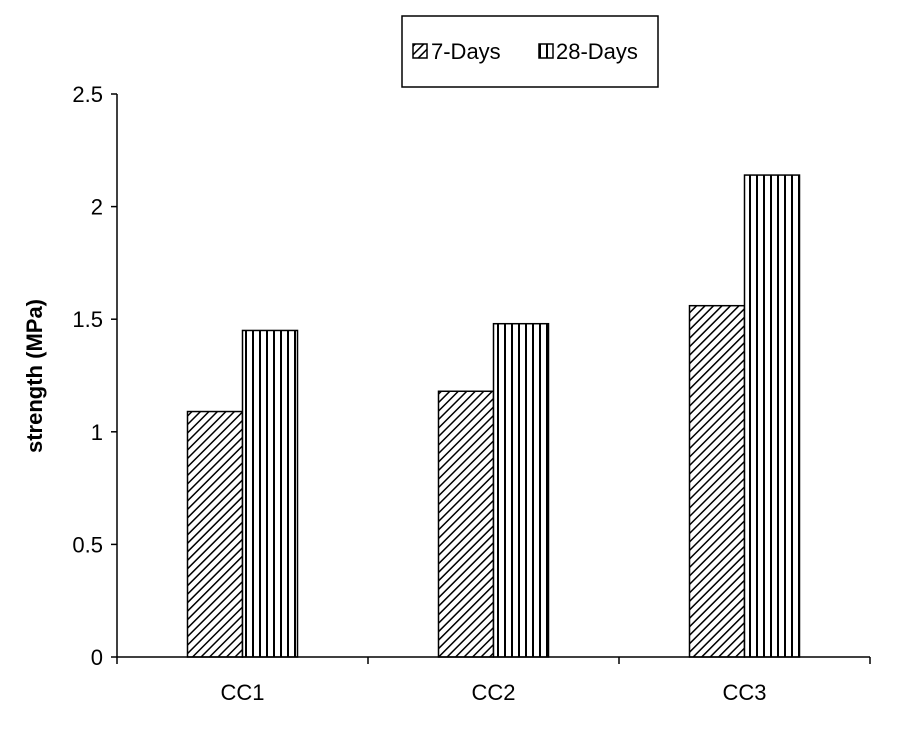  Describe the element at coordinates (717, 481) in the screenshot. I see `bar-7-days-cc3` at that location.